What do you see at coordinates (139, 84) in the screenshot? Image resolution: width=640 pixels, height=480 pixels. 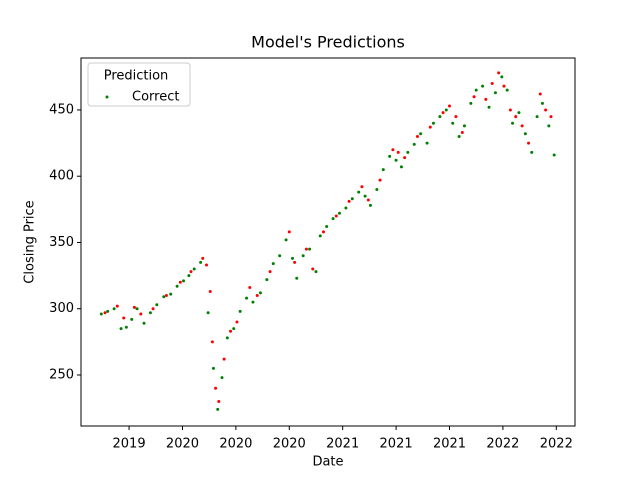 I see `legend-box` at bounding box center [139, 84].